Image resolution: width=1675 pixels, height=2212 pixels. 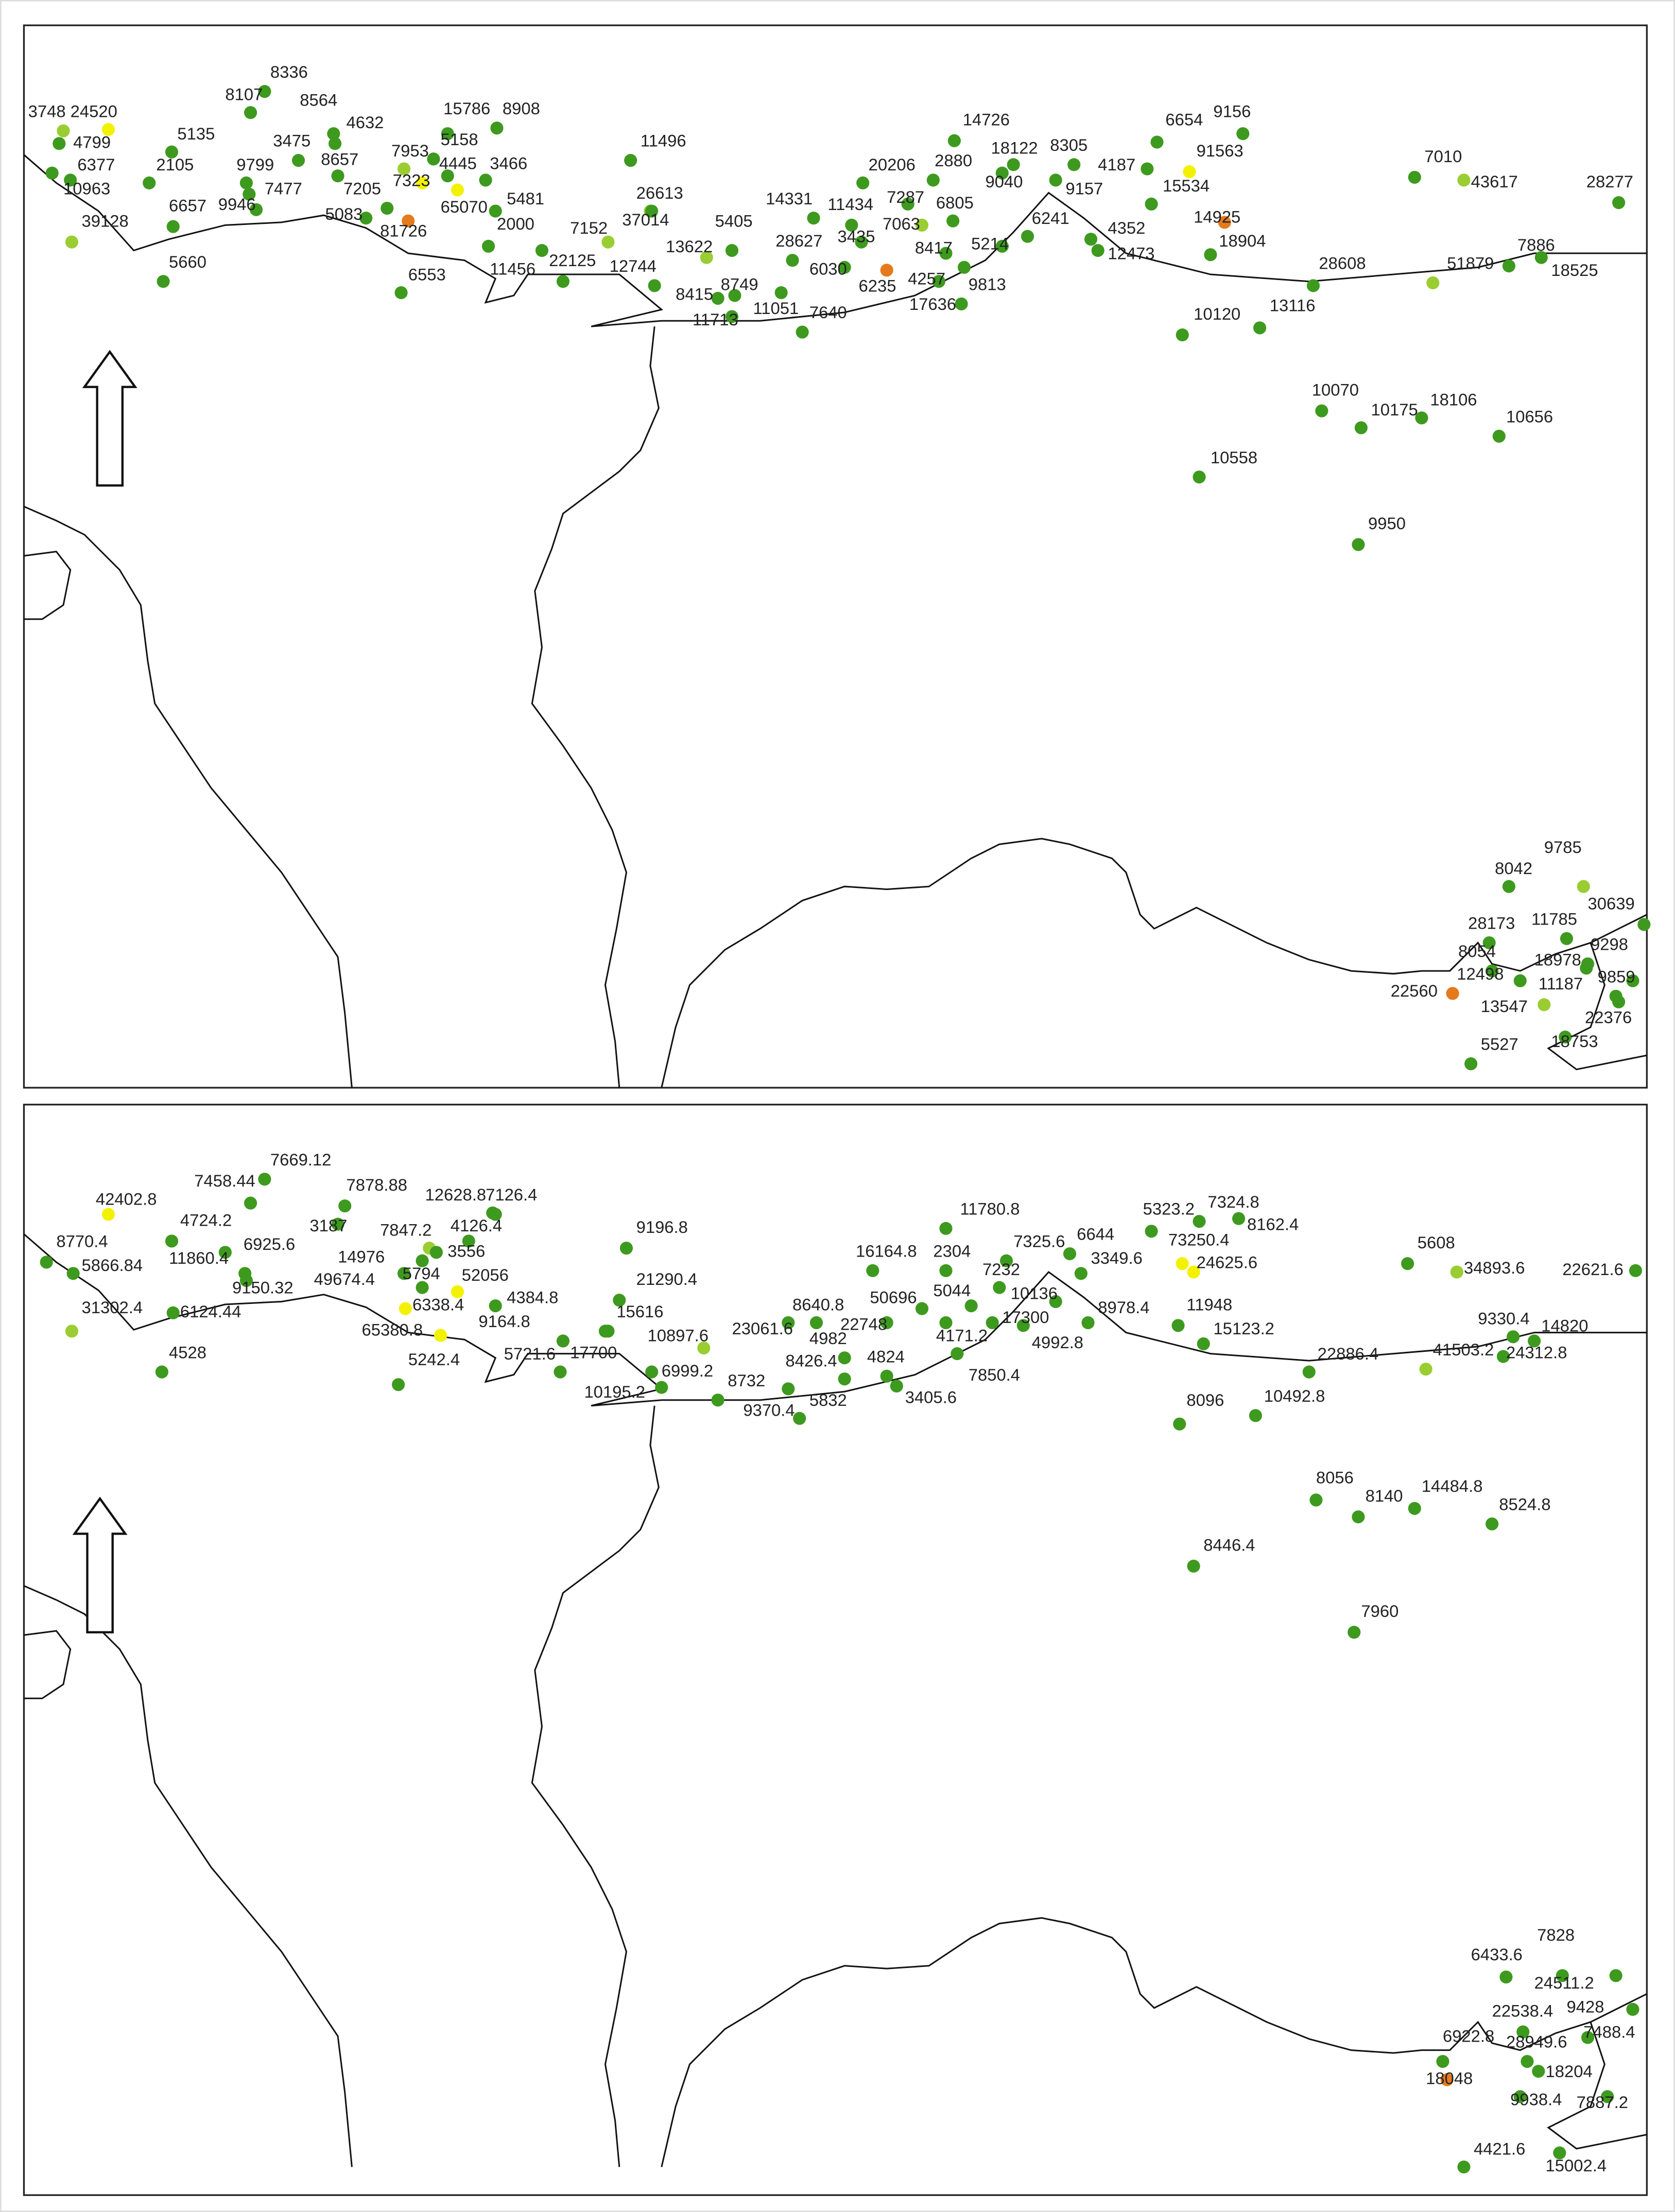 What do you see at coordinates (466, 108) in the screenshot?
I see `point-label: 15786` at bounding box center [466, 108].